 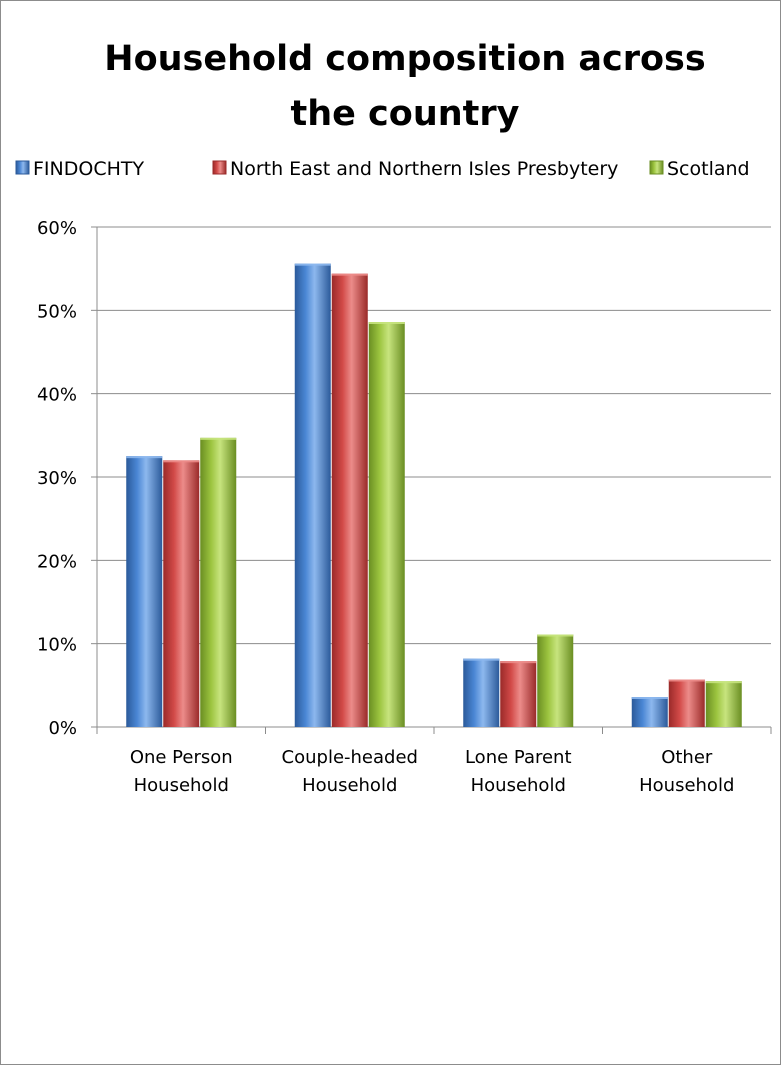 I want to click on y-tick-label: 0%, so click(x=62, y=728).